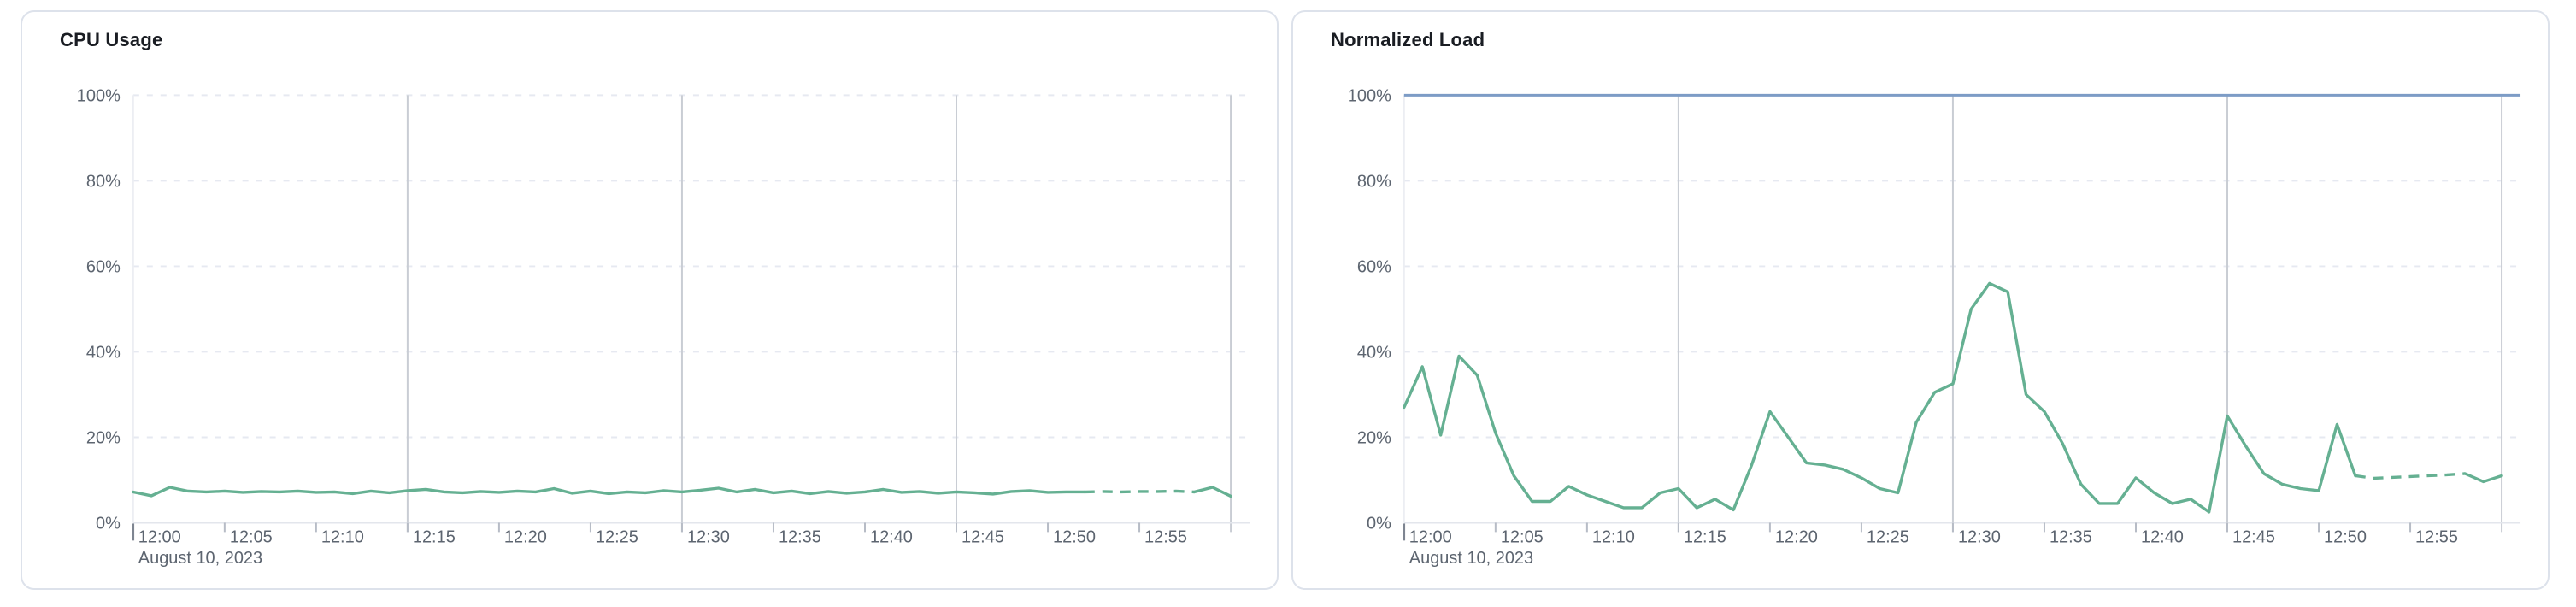 This screenshot has width=2576, height=607. What do you see at coordinates (1408, 39) in the screenshot?
I see `chart-title-normalized-load: Normalized Load` at bounding box center [1408, 39].